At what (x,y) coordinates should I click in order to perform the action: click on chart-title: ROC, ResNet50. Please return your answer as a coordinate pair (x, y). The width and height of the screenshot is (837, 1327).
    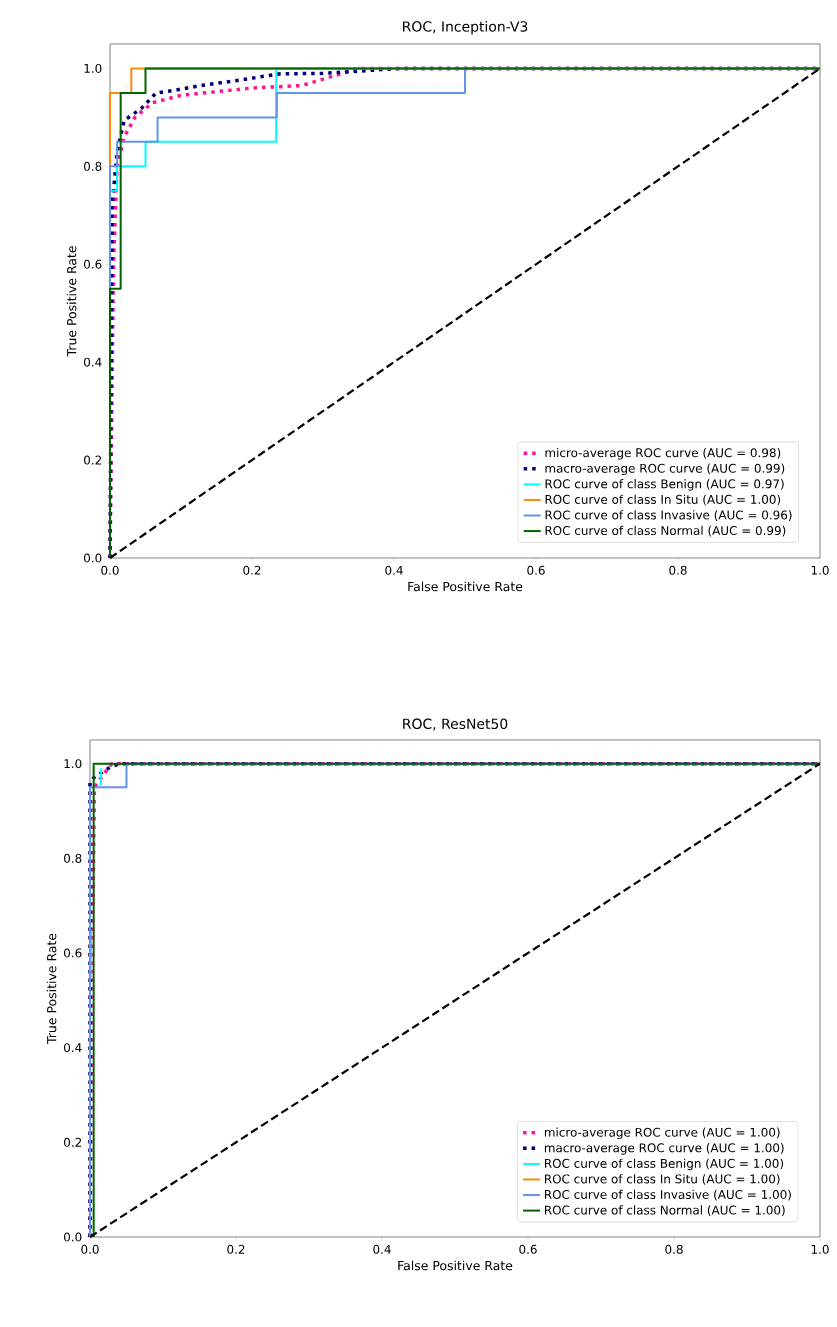
    Looking at the image, I should click on (455, 724).